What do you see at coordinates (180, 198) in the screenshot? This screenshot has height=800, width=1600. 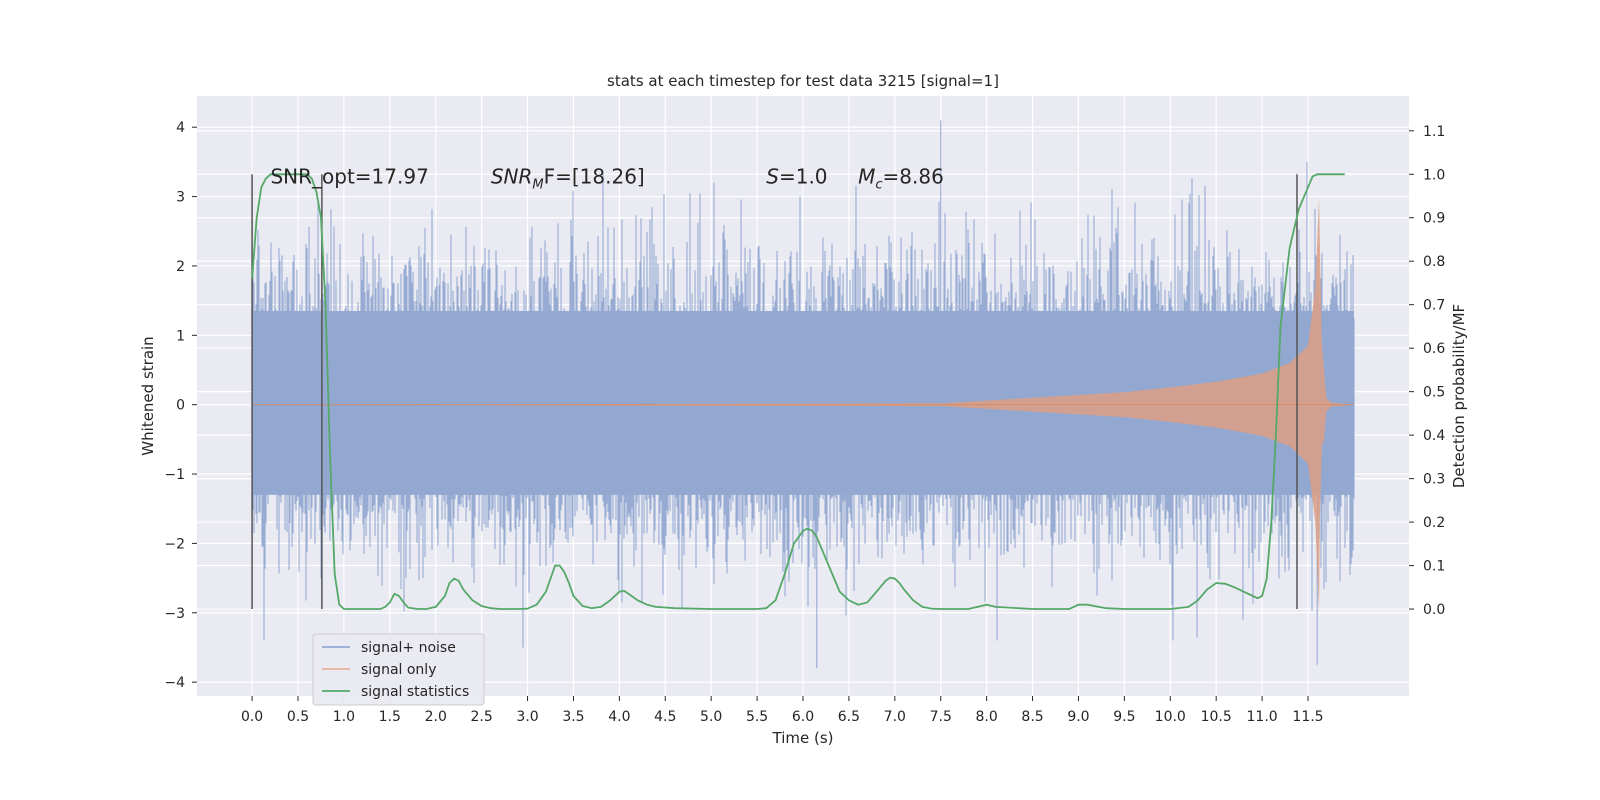 I see `y-left-tick-label: 3` at bounding box center [180, 198].